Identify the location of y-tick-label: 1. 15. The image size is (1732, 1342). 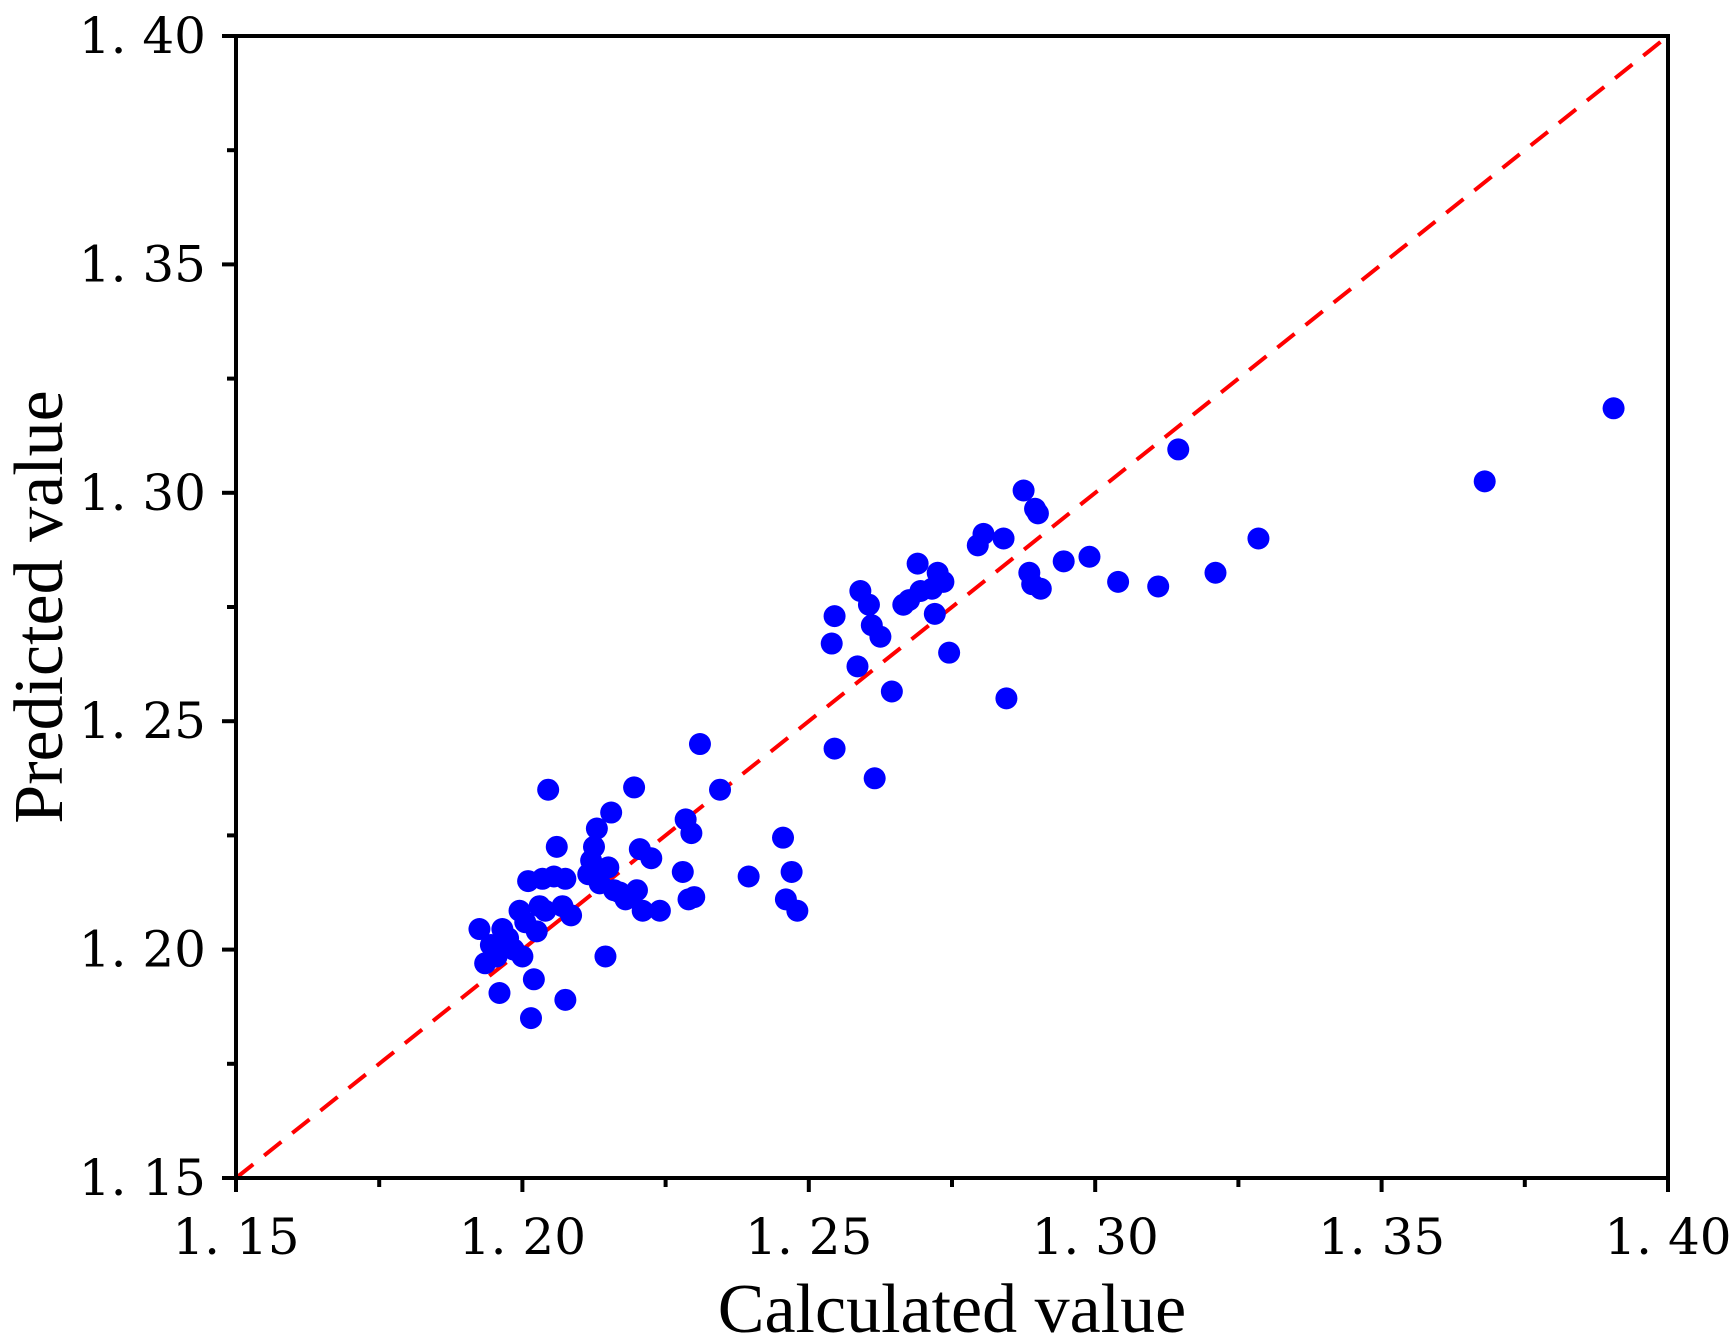
(142, 1178).